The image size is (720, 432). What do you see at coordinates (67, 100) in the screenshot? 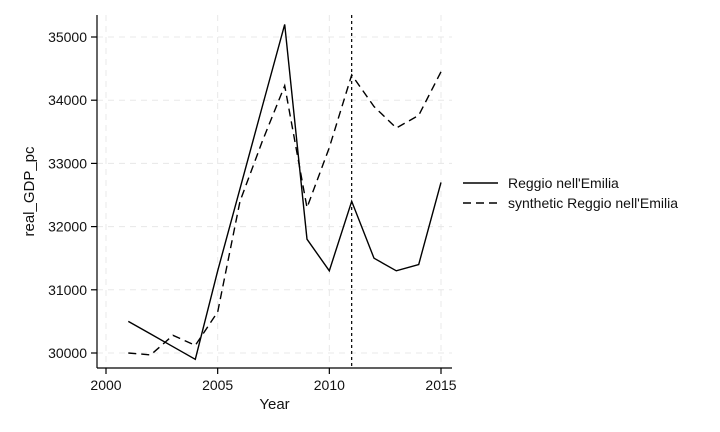
I see `y-tick-label: 34000` at bounding box center [67, 100].